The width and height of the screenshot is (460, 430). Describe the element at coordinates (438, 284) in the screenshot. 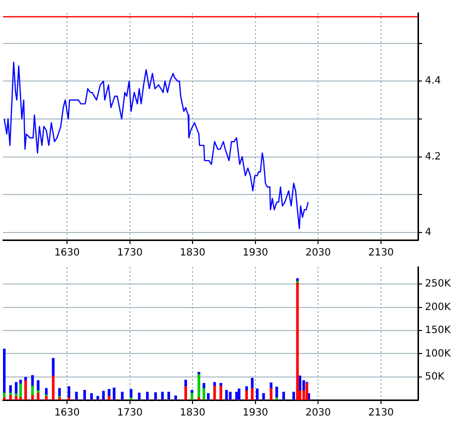

I see `y-tick-label: 250K` at that location.